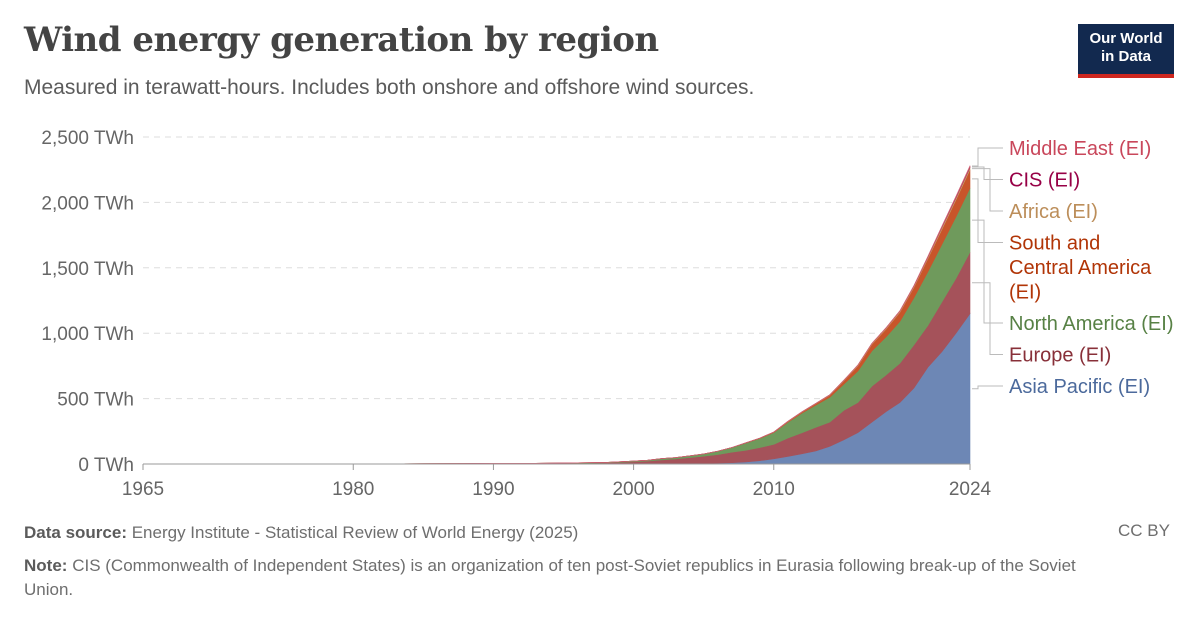  Describe the element at coordinates (87, 334) in the screenshot. I see `y-tick-label: 1,000 TWh` at that location.